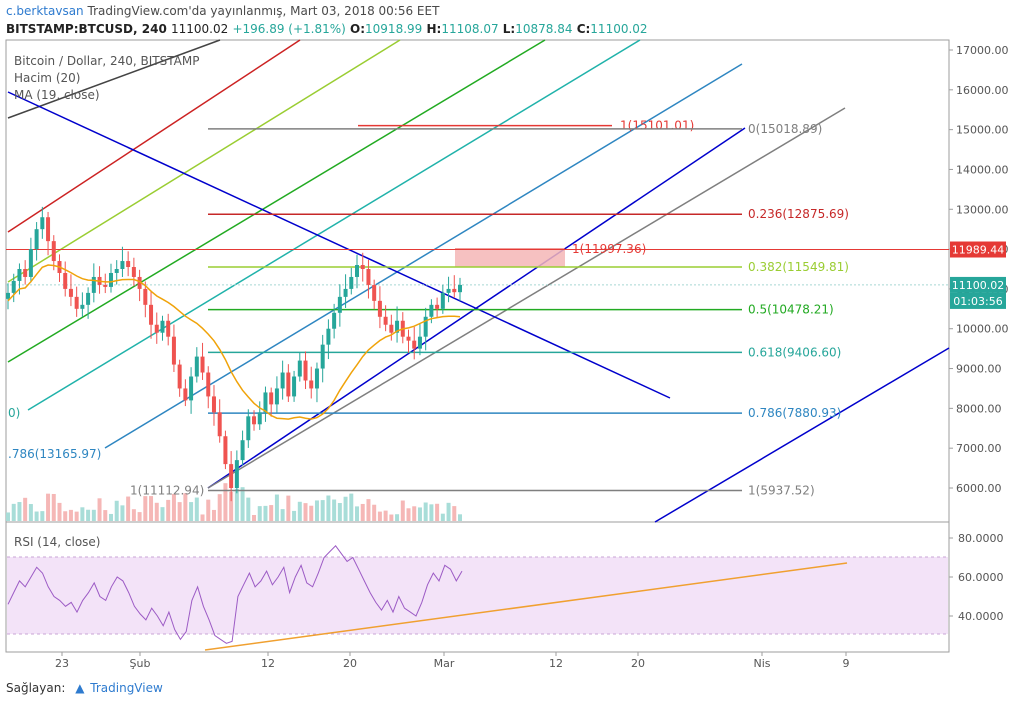  I want to click on price-tick-label: 13000.00, so click(982, 209).